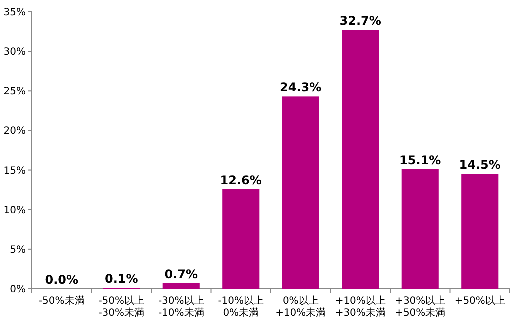  What do you see at coordinates (480, 165) in the screenshot?
I see `data-label: 14.5%` at bounding box center [480, 165].